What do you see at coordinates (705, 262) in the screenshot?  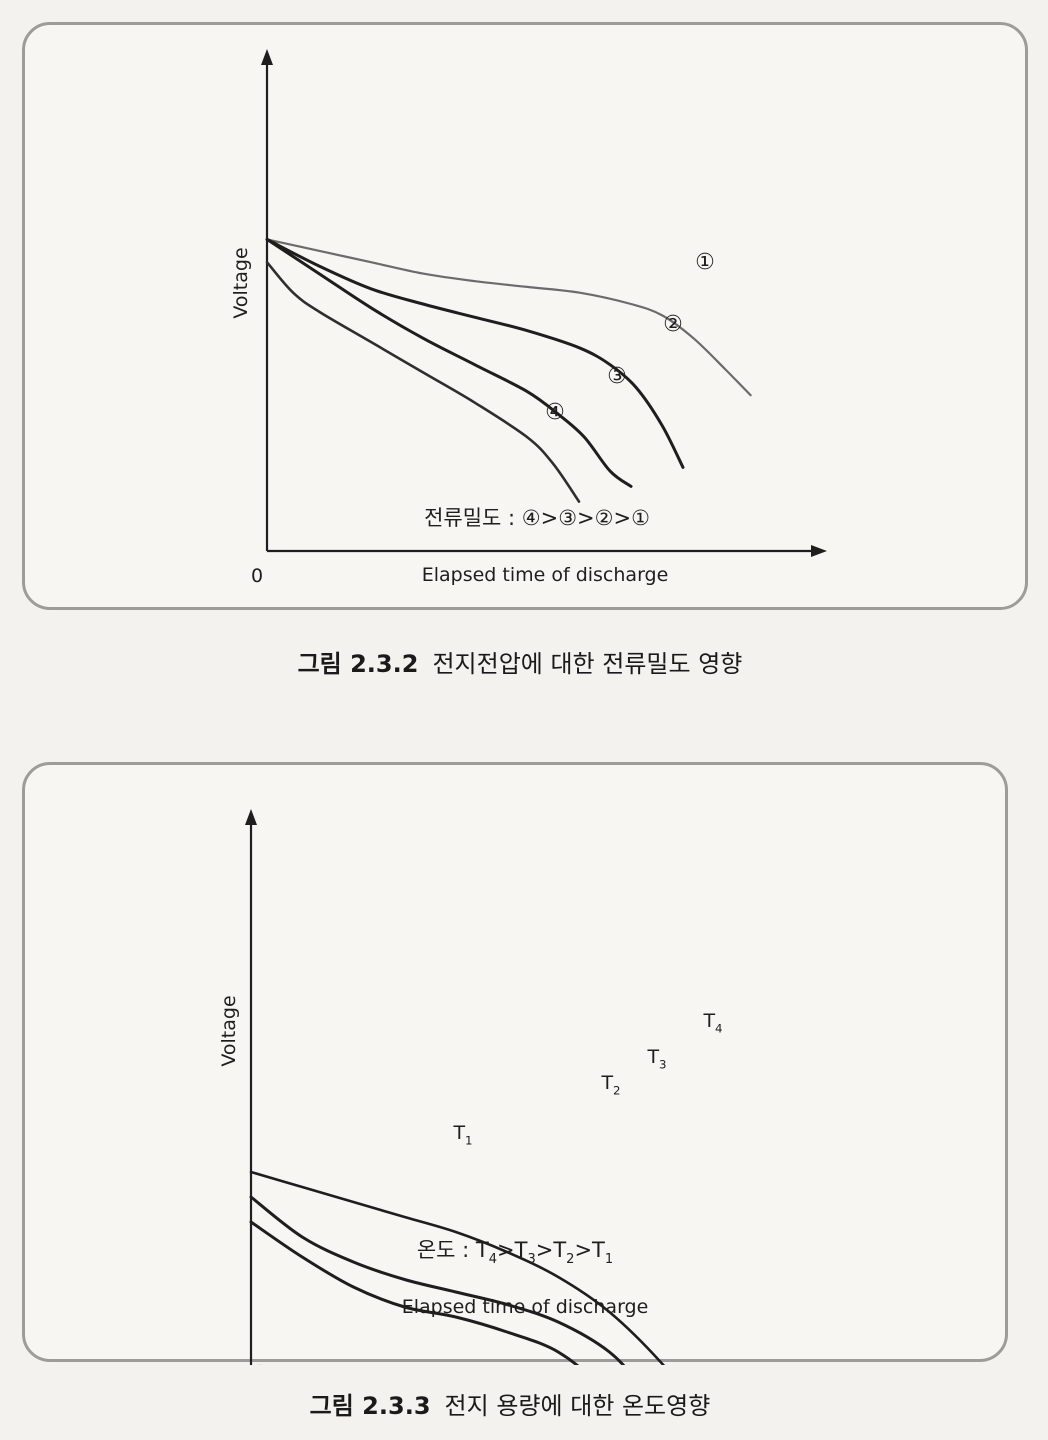 I see `series-label-1: ①` at bounding box center [705, 262].